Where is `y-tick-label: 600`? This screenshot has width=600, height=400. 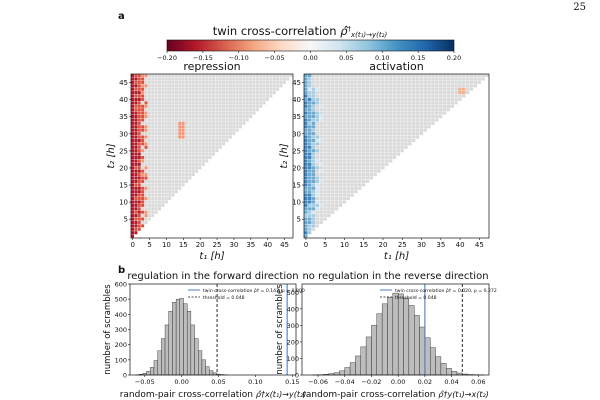
y-tick-label: 600 is located at coordinates (121, 285).